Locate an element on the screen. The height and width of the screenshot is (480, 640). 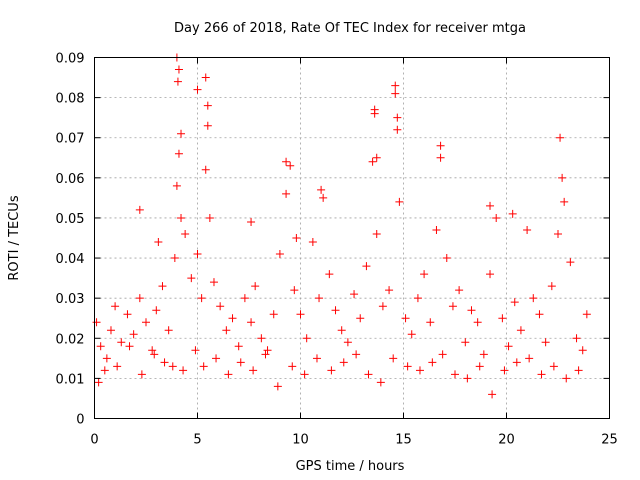
y-axis-label: ROTI / TECUs is located at coordinates (14, 237).